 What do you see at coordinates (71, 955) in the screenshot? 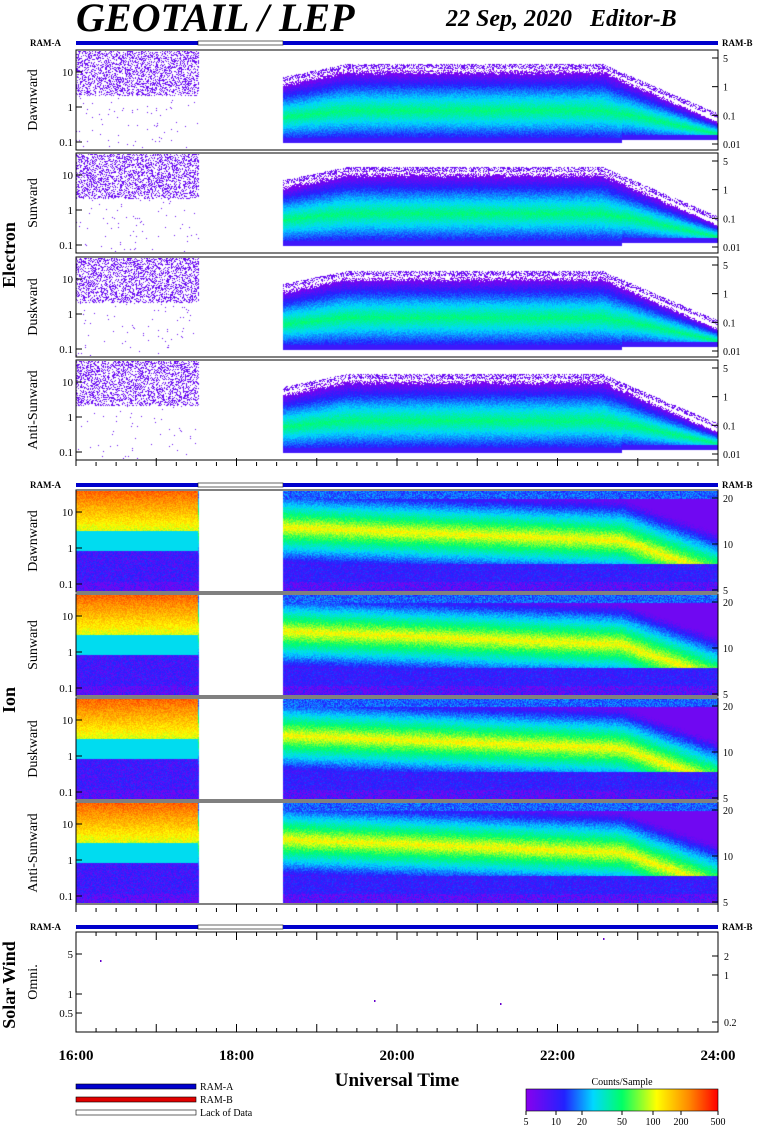
I see `y-tick-label: 5` at bounding box center [71, 955].